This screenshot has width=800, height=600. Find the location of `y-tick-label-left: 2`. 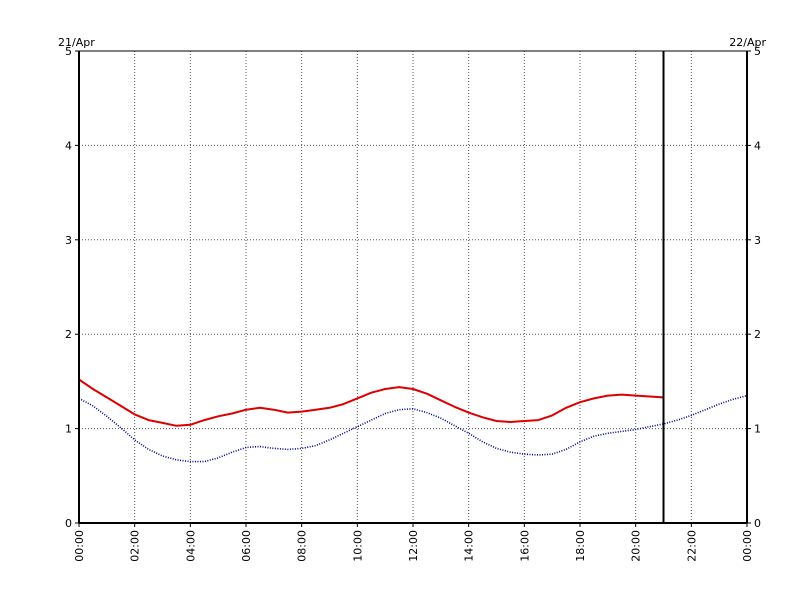

y-tick-label-left: 2 is located at coordinates (68, 334).